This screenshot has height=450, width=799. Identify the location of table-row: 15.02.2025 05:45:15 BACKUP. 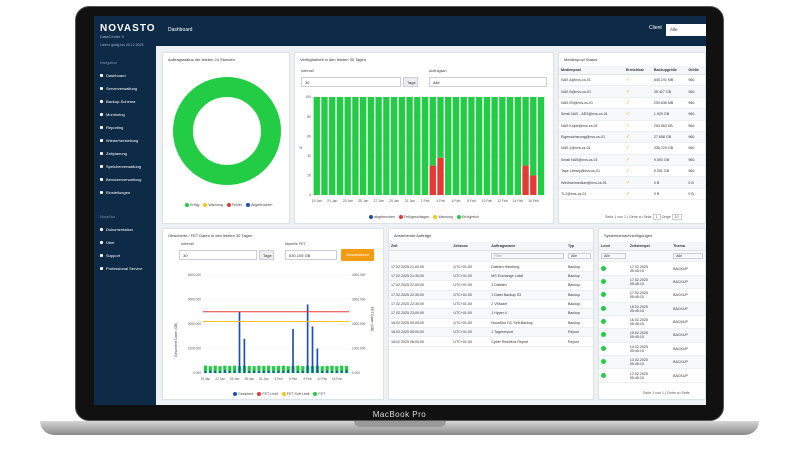
(652, 335).